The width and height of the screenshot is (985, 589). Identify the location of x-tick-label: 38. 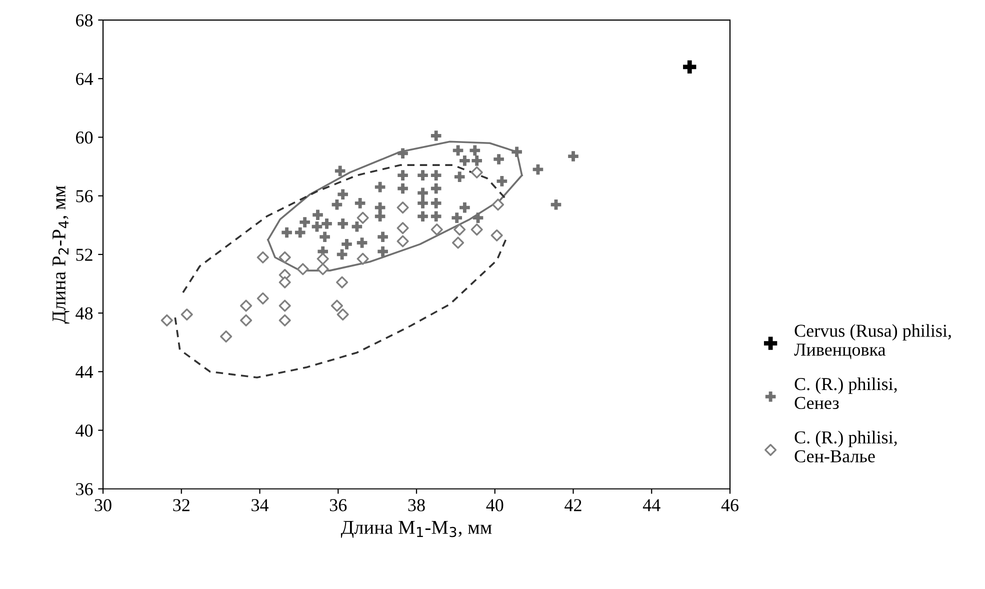
(416, 505).